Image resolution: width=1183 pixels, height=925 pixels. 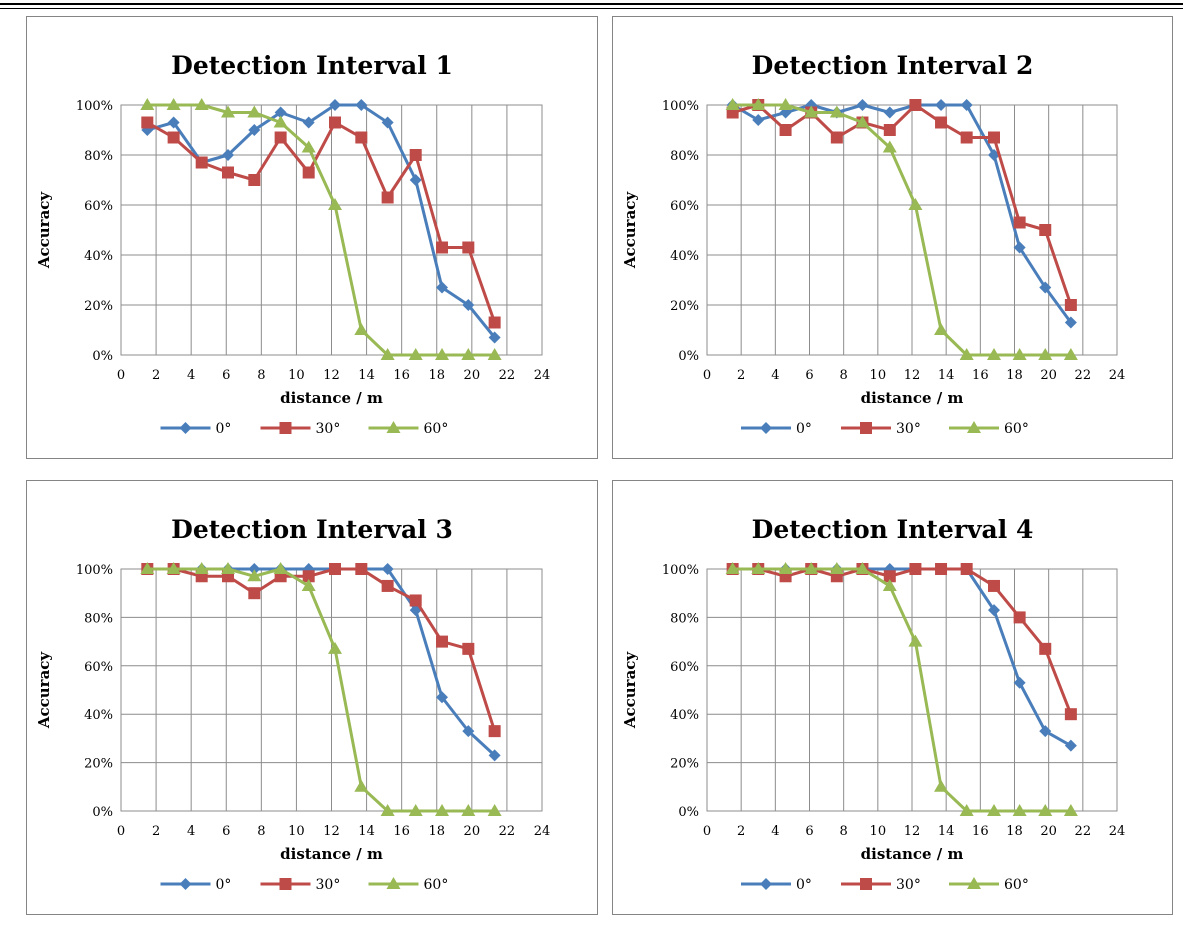 I want to click on x-tick-label: 24, so click(x=542, y=375).